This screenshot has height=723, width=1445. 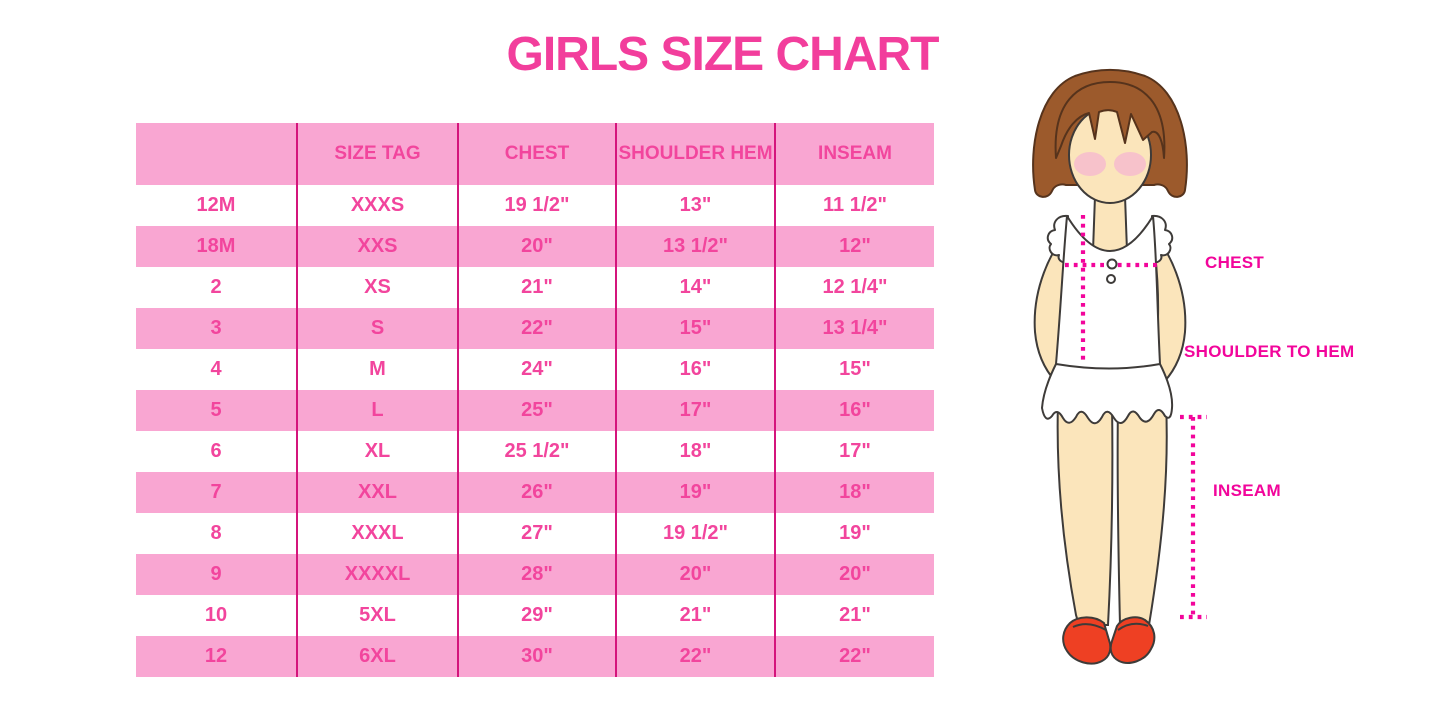 I want to click on measurement-cell: 24", so click(x=536, y=369).